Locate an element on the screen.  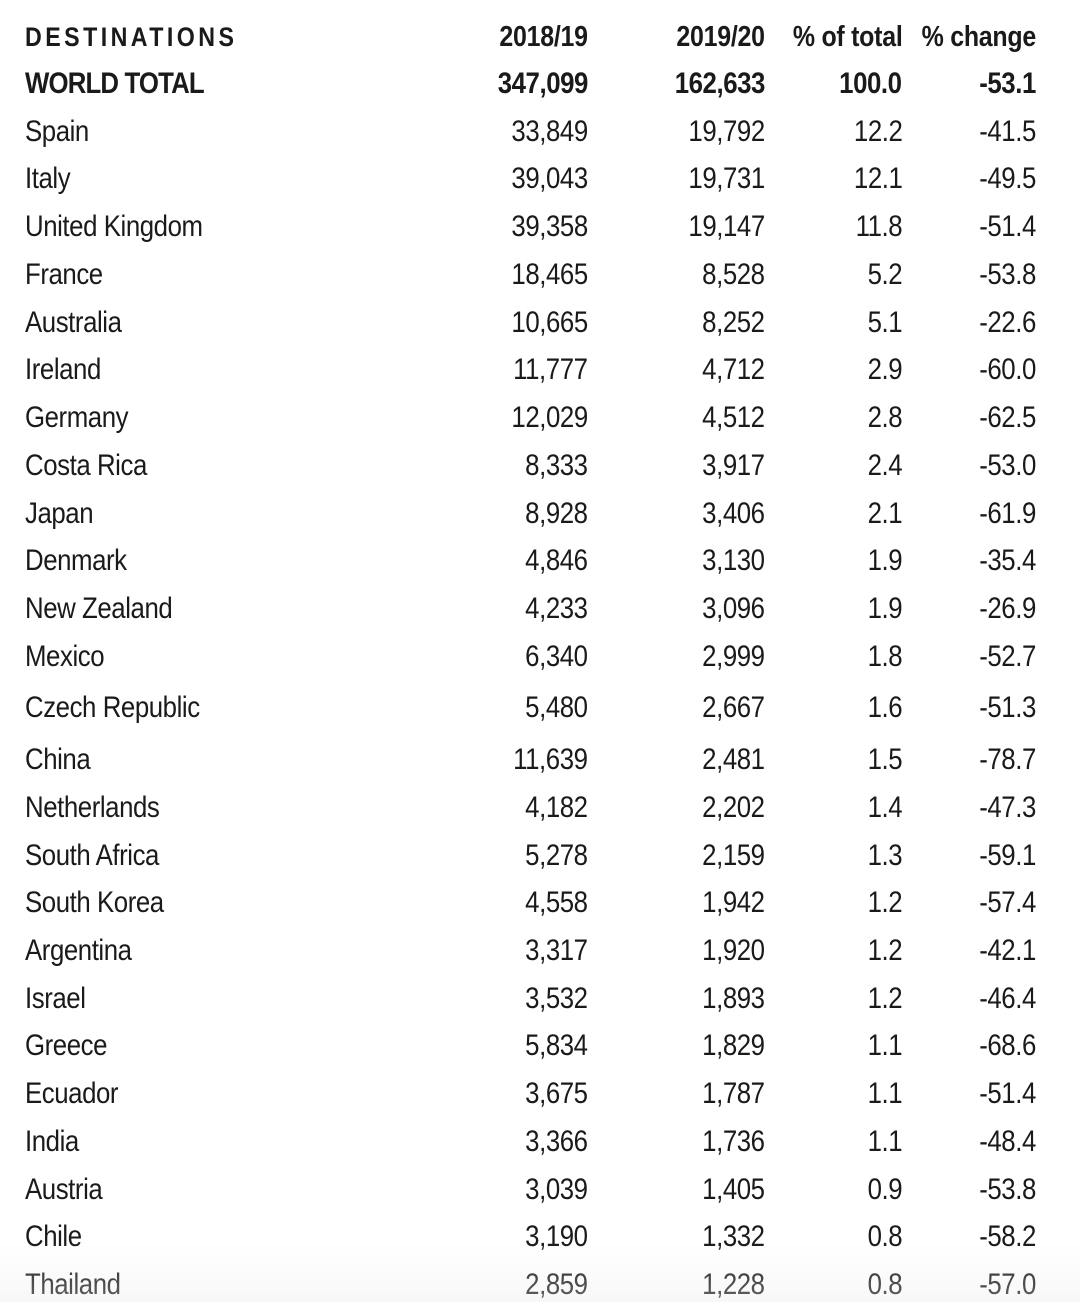
total-label: WORLD TOTAL is located at coordinates (115, 83).